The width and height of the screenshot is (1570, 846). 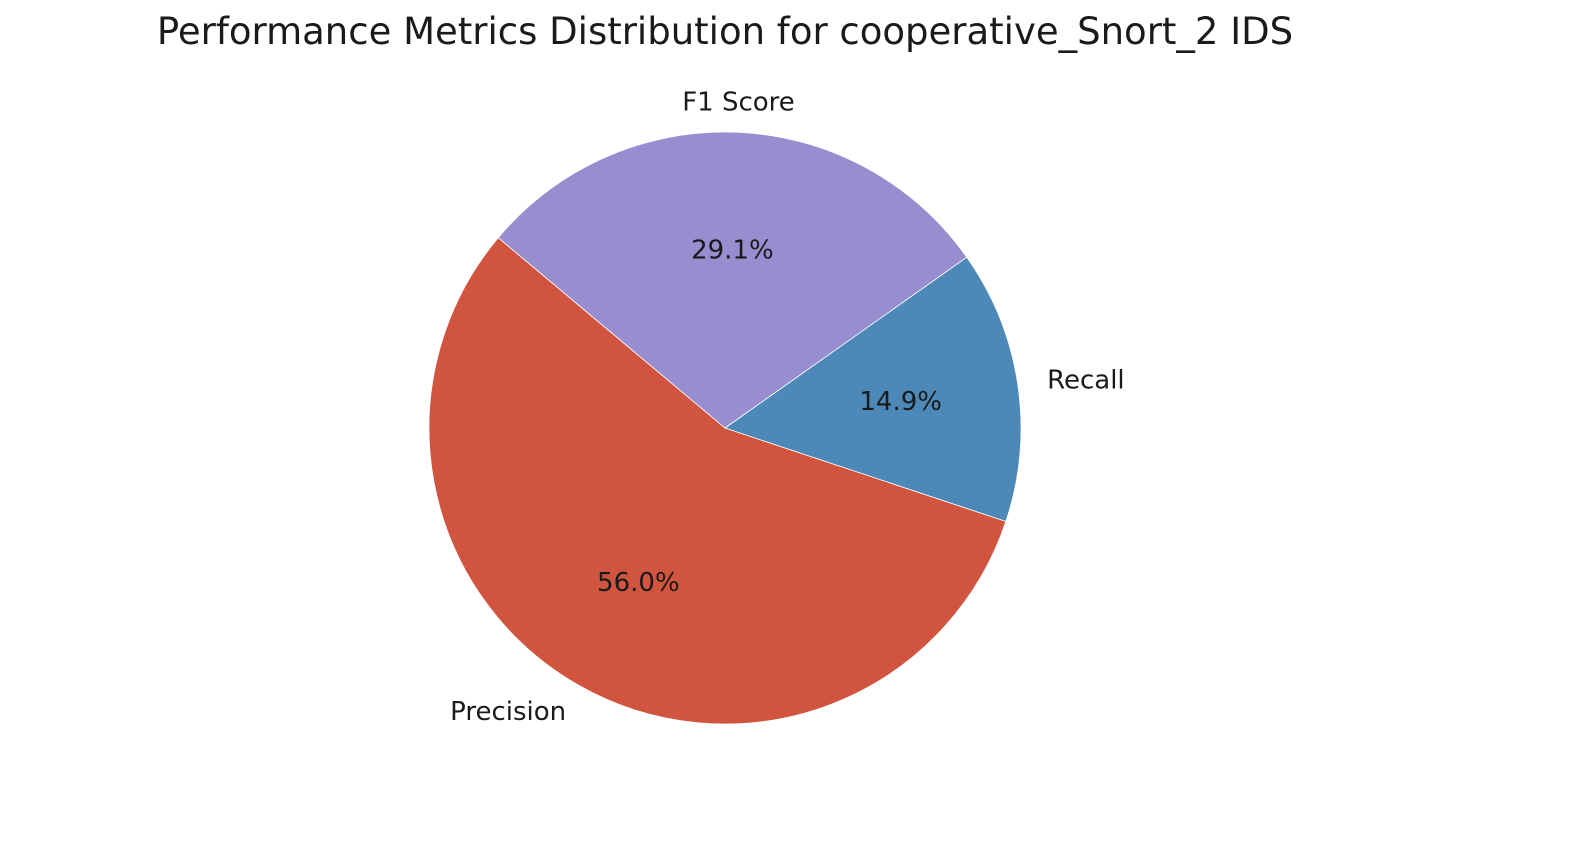 What do you see at coordinates (738, 103) in the screenshot?
I see `slice-label-f1-score: F1 Score` at bounding box center [738, 103].